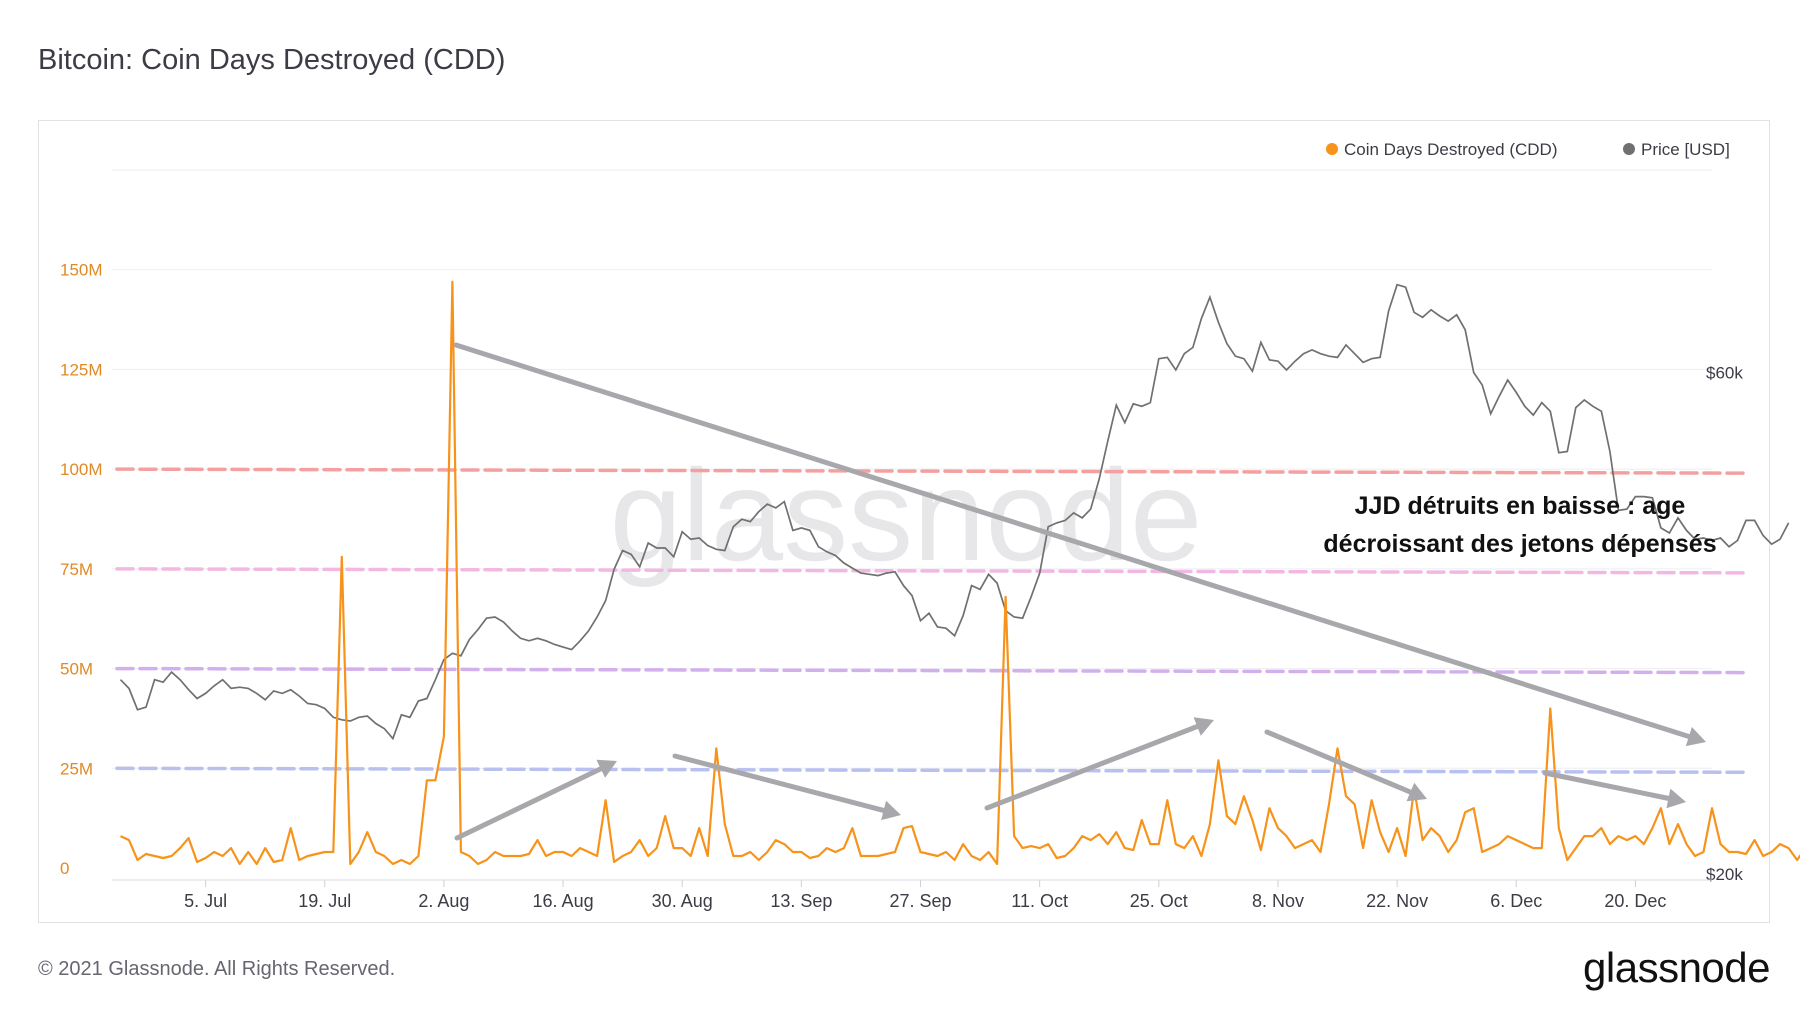 This screenshot has height=1013, width=1800. I want to click on annotation-line-2: décroissant des jetons dépensés, so click(1519, 544).